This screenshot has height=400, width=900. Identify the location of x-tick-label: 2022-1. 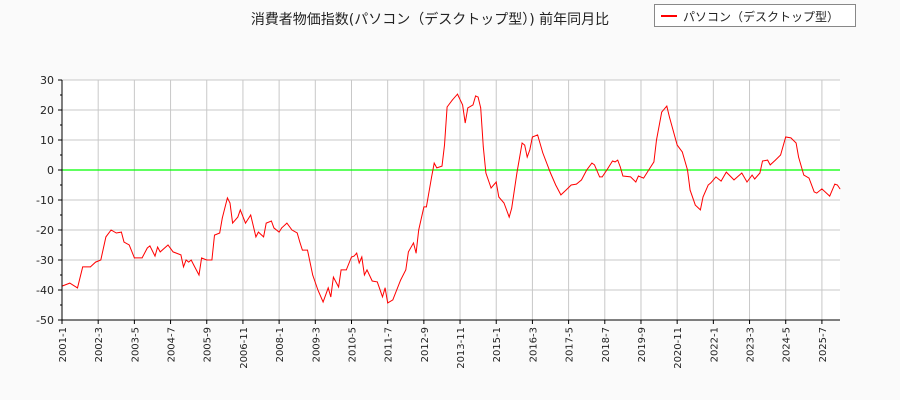
(714, 344).